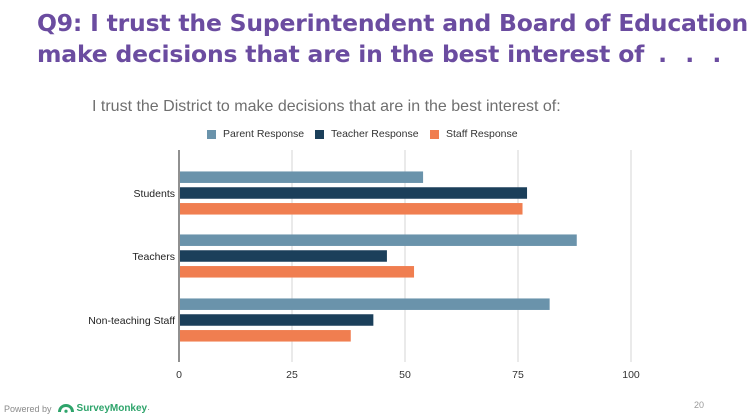 The height and width of the screenshot is (418, 750). What do you see at coordinates (28, 408) in the screenshot?
I see `powered-by-label: Powered by` at bounding box center [28, 408].